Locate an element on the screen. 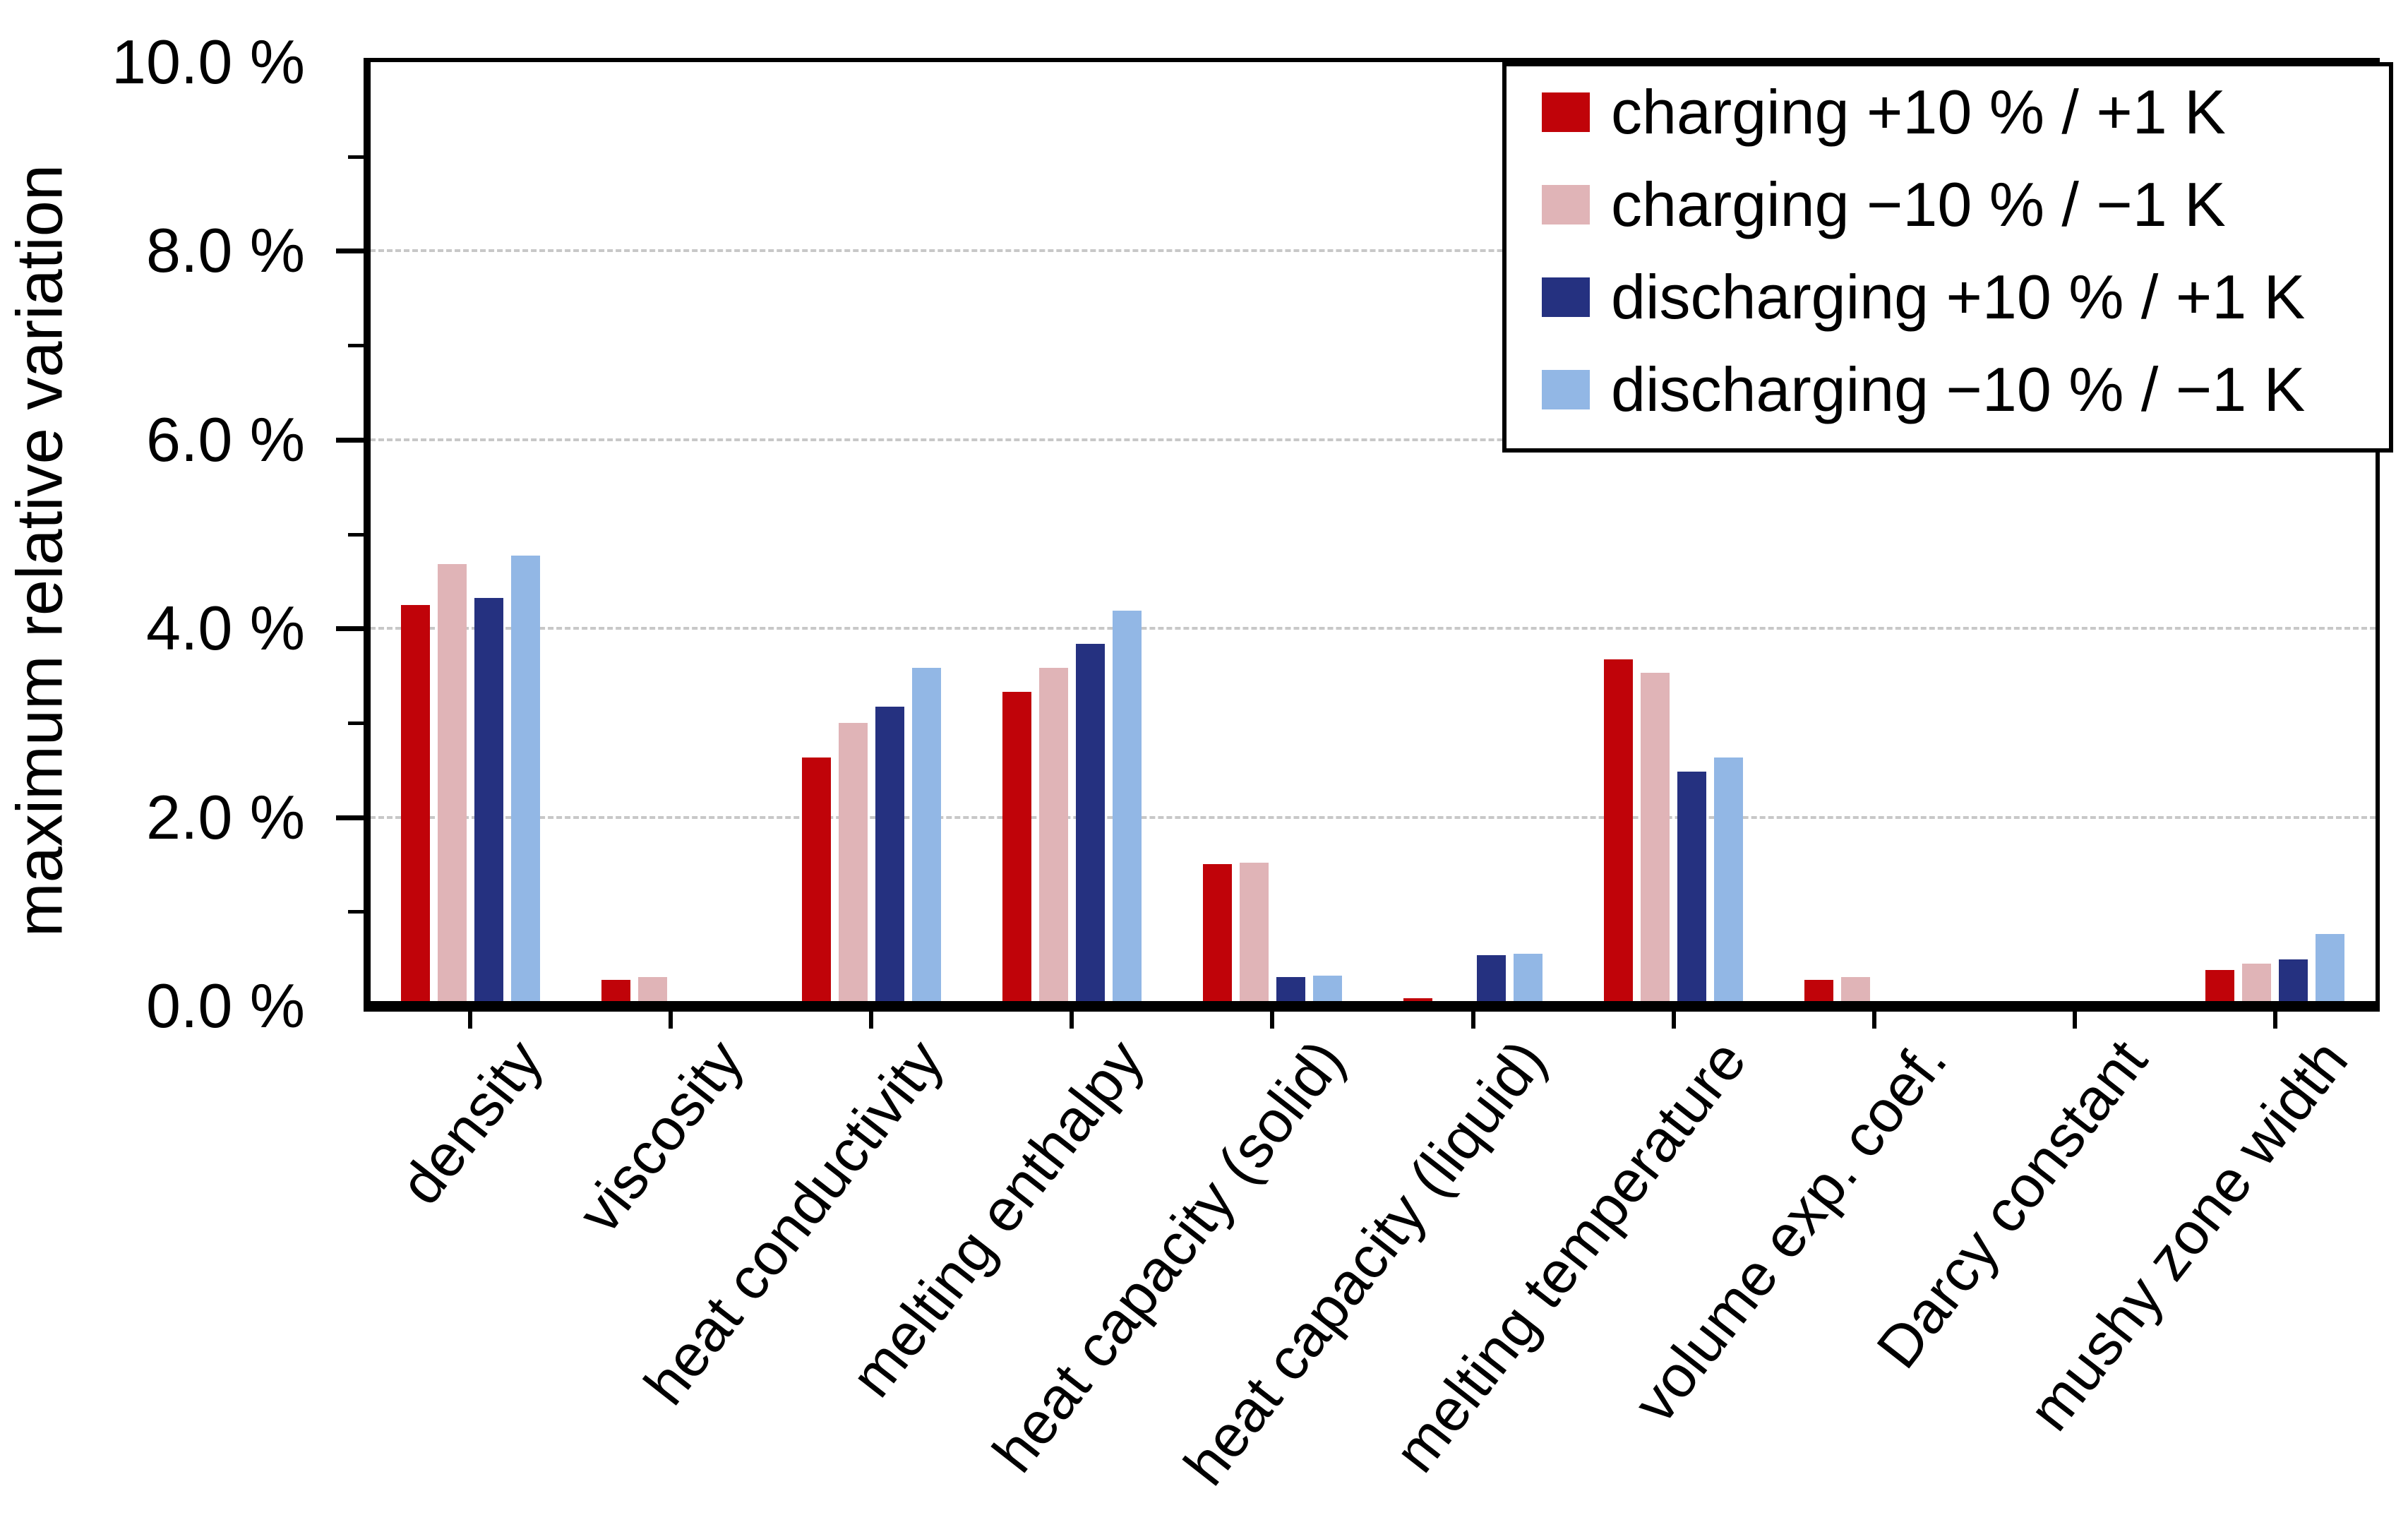 Image resolution: width=2408 pixels, height=1539 pixels. y-tick-label: 0.0 % is located at coordinates (225, 1006).